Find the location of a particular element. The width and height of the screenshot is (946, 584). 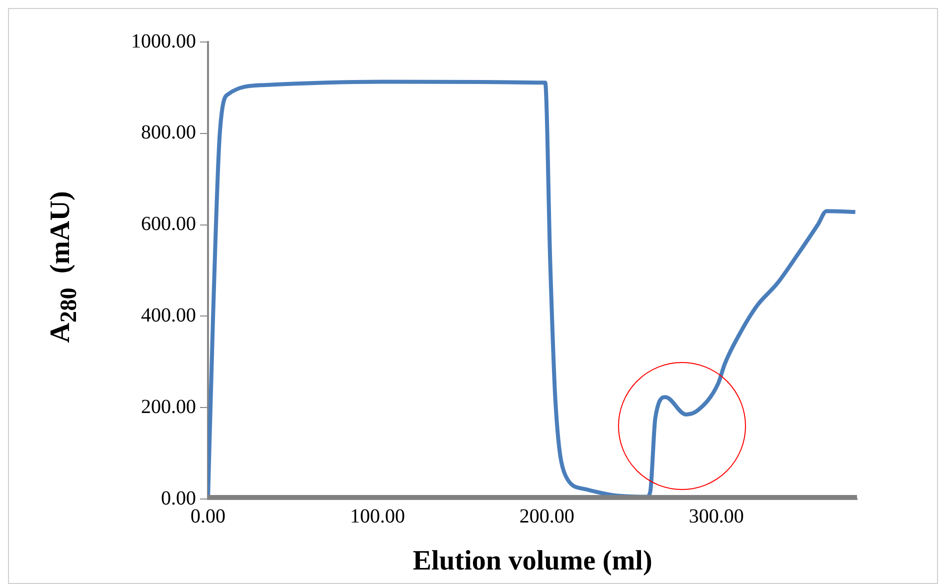

y-tick-label: 800.00 is located at coordinates (168, 133).